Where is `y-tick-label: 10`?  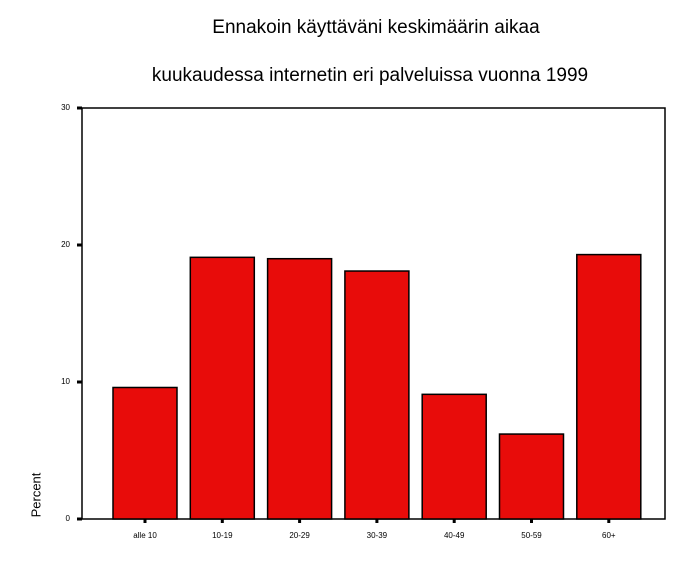
y-tick-label: 10 is located at coordinates (65, 381).